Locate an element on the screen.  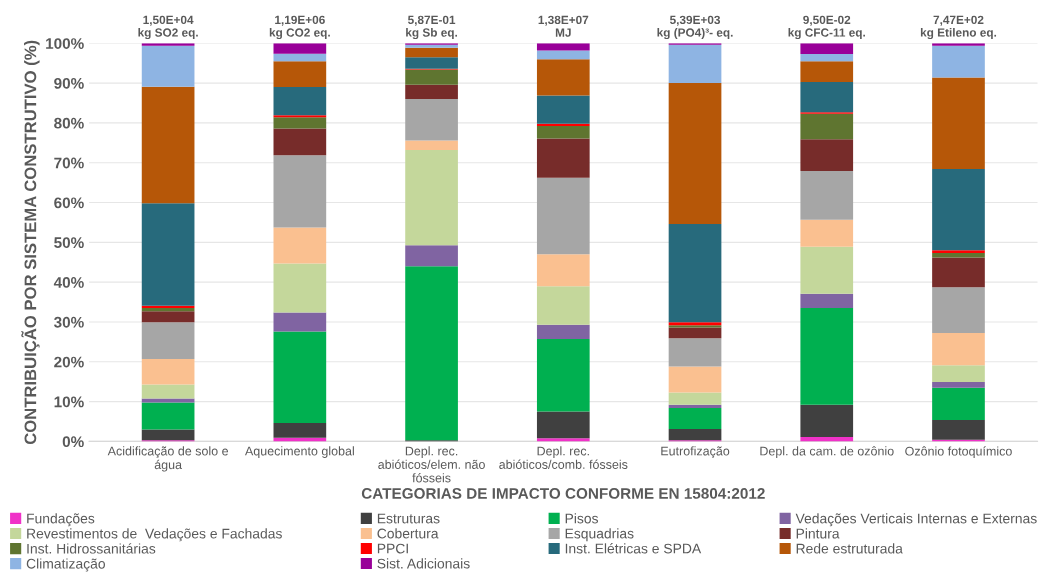
x-tick-label: Depl. rec. abióticos/elem. não fósseis is located at coordinates (431, 464).